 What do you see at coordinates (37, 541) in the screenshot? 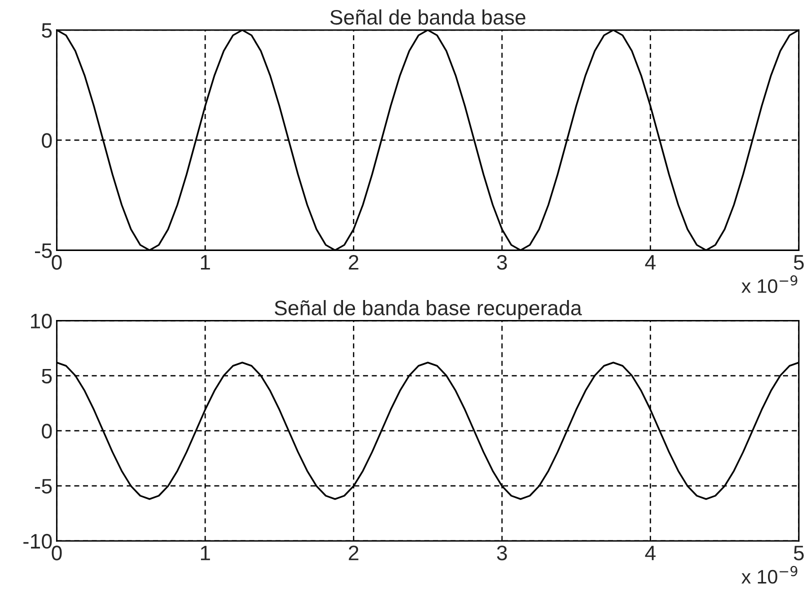
I see `y-tick-label: -10` at bounding box center [37, 541].